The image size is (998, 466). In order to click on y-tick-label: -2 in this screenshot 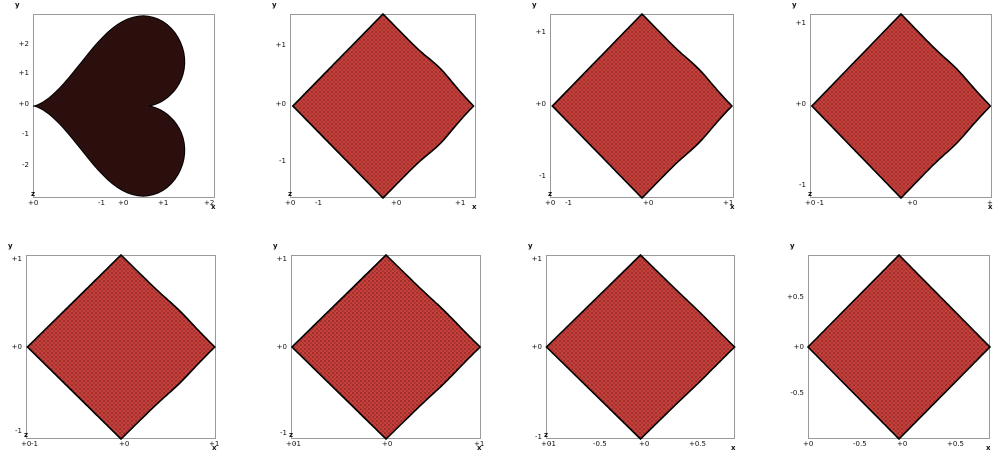, I will do `click(25, 165)`.